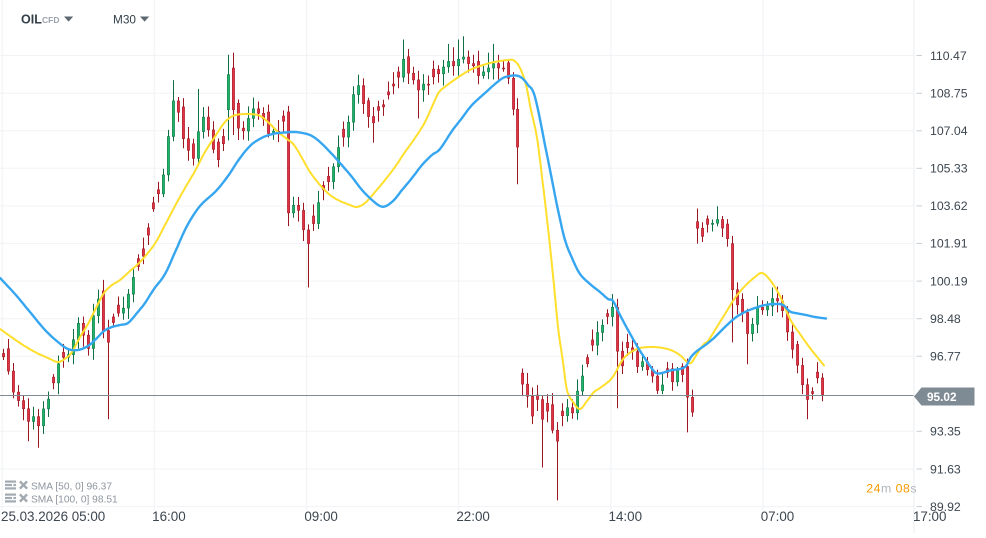 The image size is (986, 538). I want to click on svg-text: 89.92, so click(945, 507).